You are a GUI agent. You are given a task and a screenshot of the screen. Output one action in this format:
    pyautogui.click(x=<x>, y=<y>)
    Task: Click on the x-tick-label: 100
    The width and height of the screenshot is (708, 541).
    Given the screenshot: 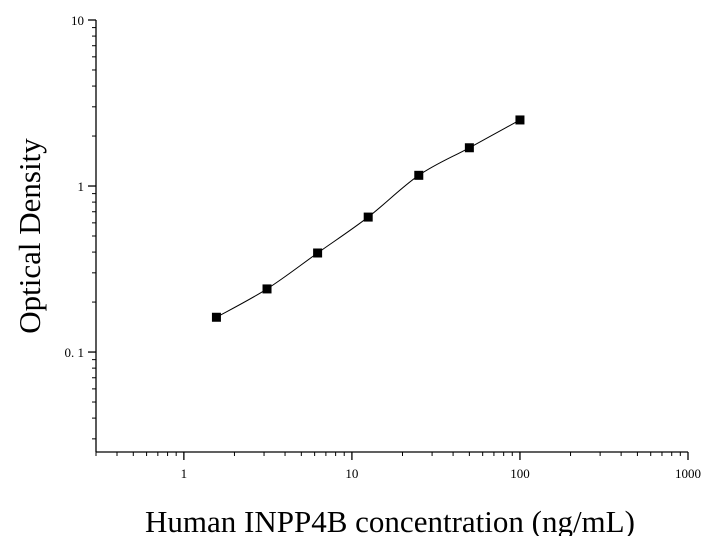 What is the action you would take?
    pyautogui.click(x=520, y=473)
    